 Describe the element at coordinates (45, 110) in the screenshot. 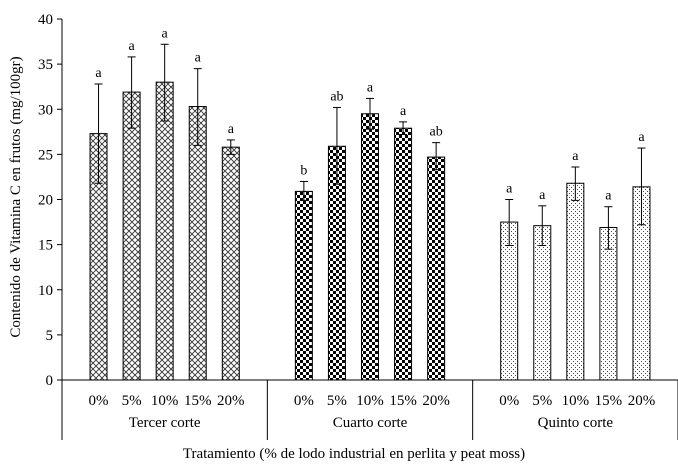

I see `y-tick-label: 30` at that location.